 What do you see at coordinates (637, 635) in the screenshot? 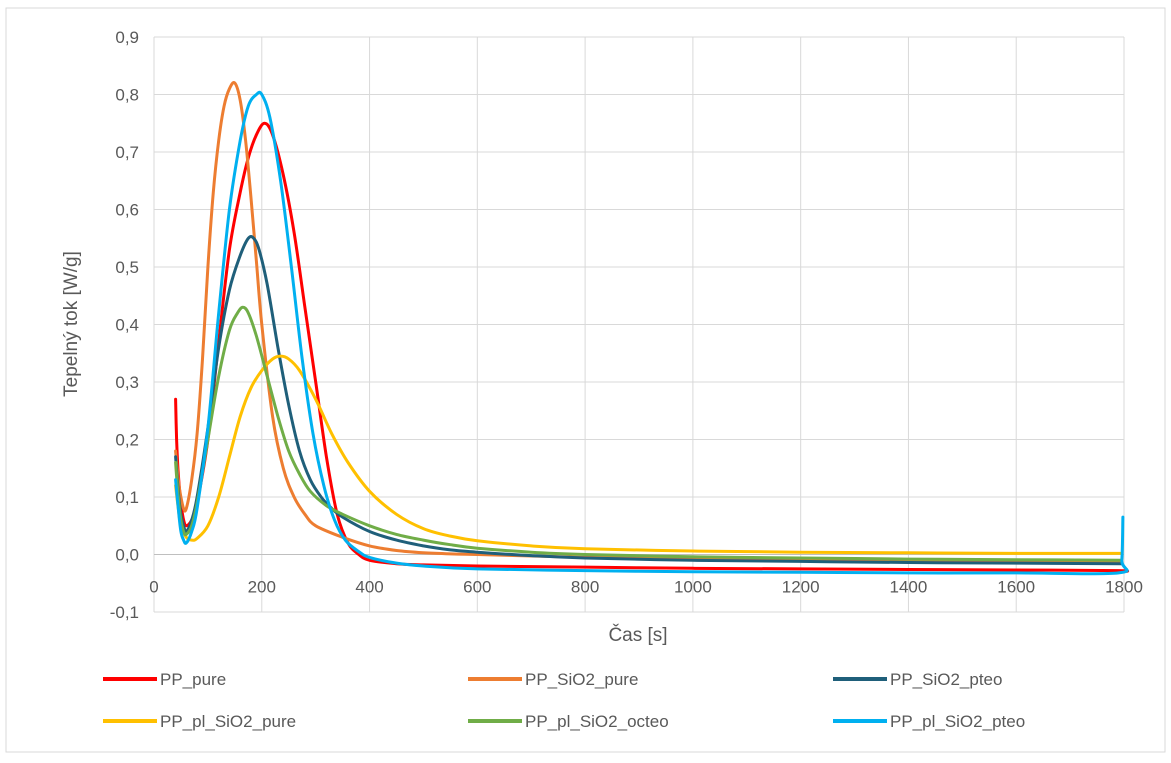
I see `x-axis-title: Čas [s]` at bounding box center [637, 635].